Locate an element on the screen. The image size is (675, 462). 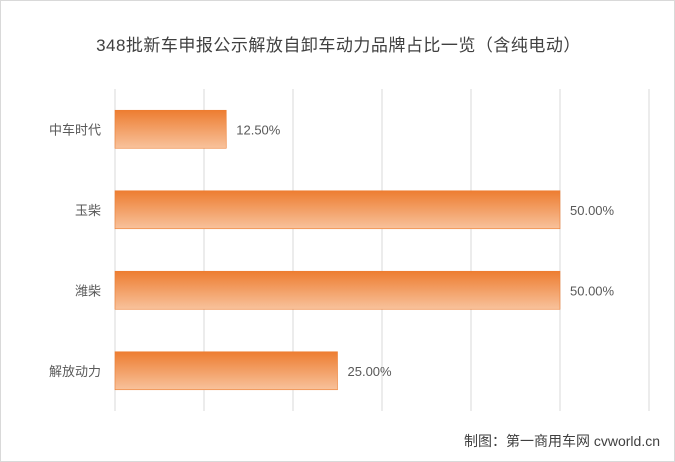
chart-title: 348批新车申报公示解放自卸车动力品牌占比一览（含纯电动） is located at coordinates (338, 45).